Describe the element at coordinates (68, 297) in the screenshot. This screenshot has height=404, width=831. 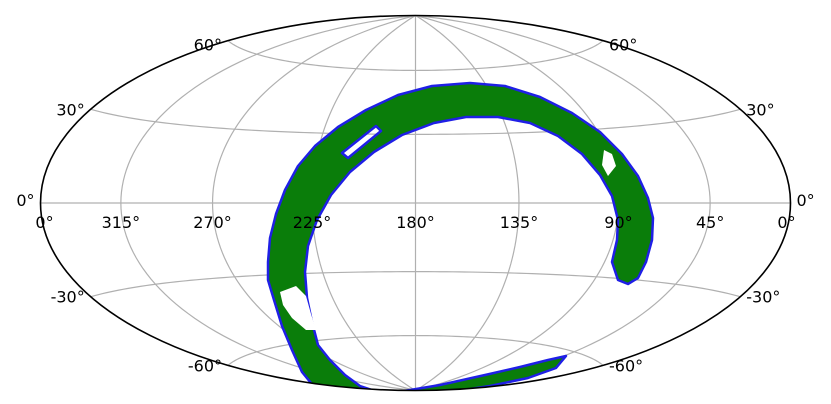
I see `latitude-label-left: -30°` at that location.